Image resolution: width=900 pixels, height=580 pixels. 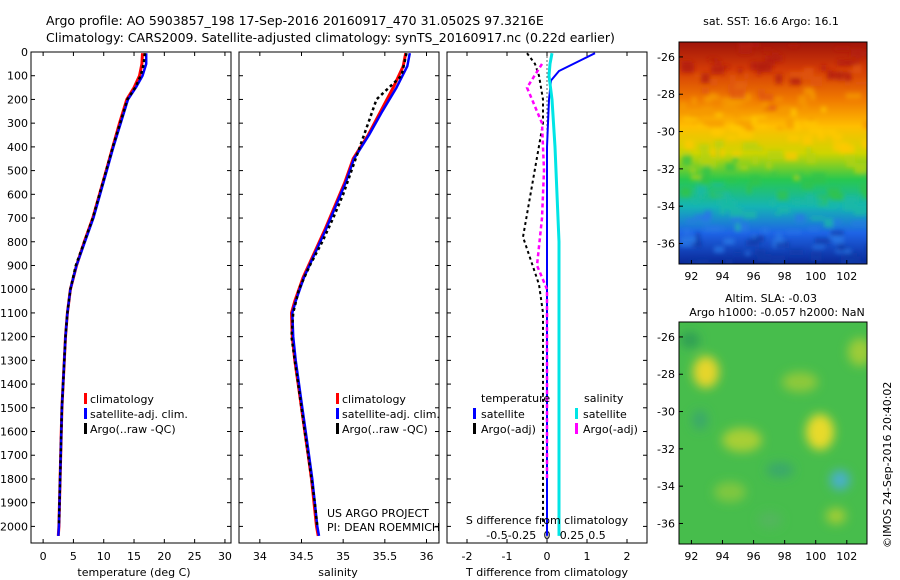 I want to click on sla-blob, so click(x=780, y=470).